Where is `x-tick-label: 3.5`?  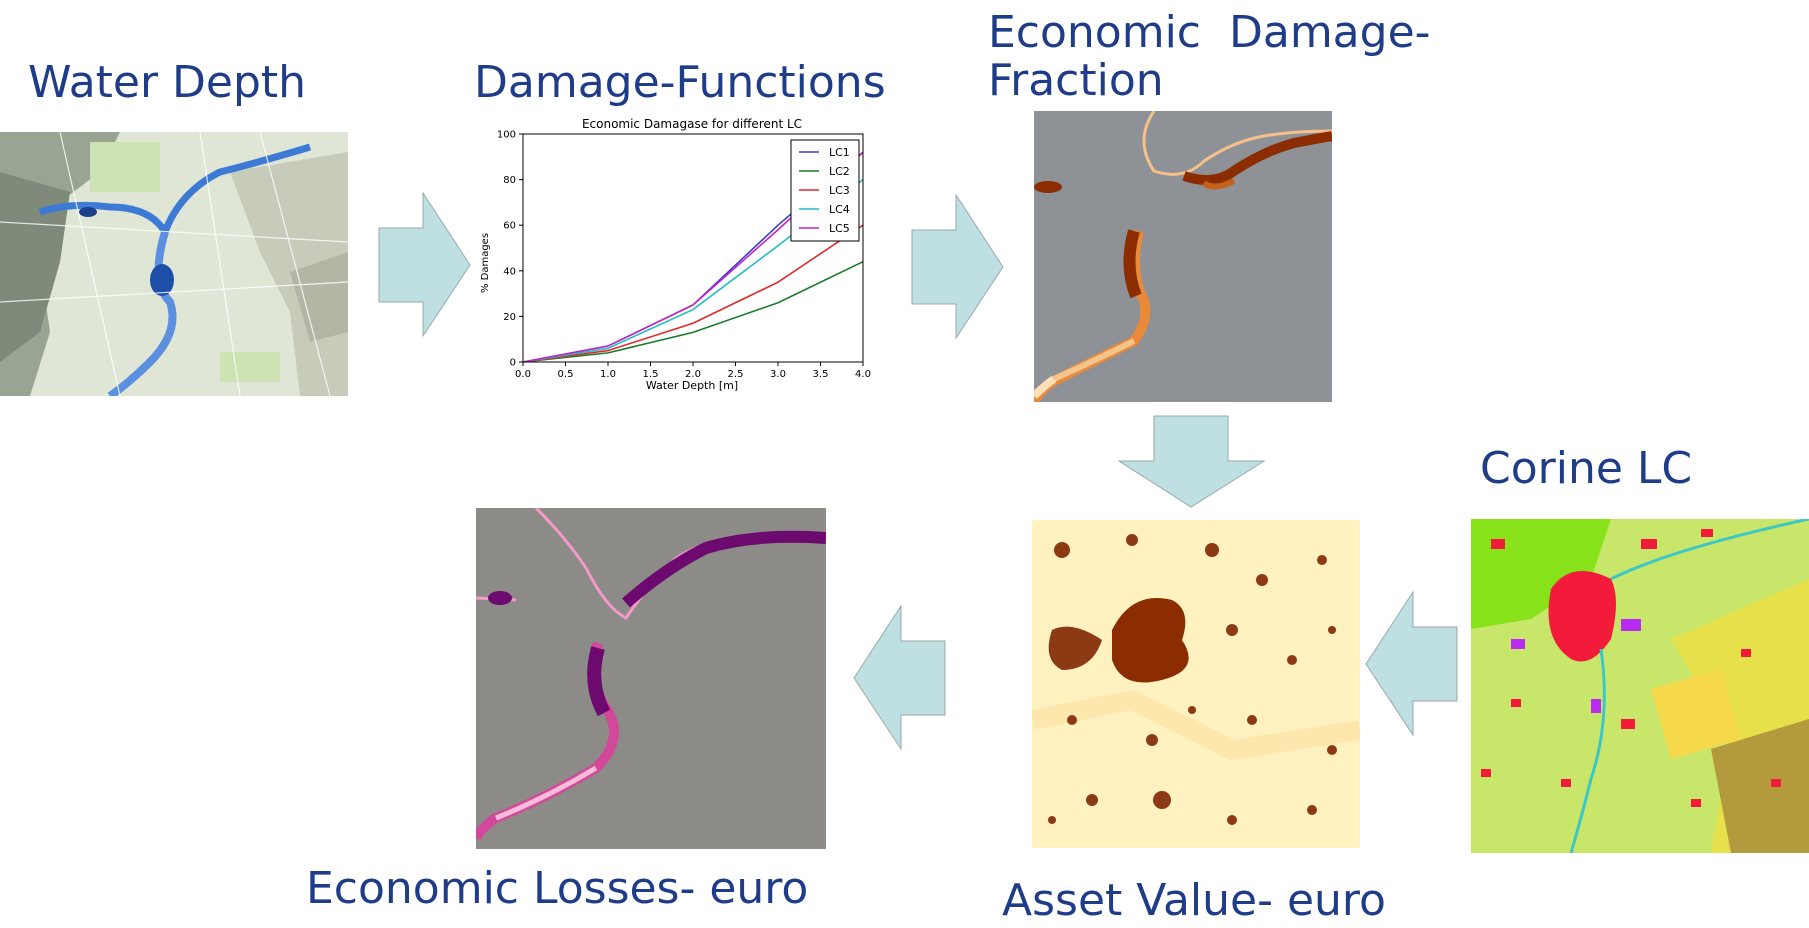
x-tick-label: 3.5 is located at coordinates (821, 374).